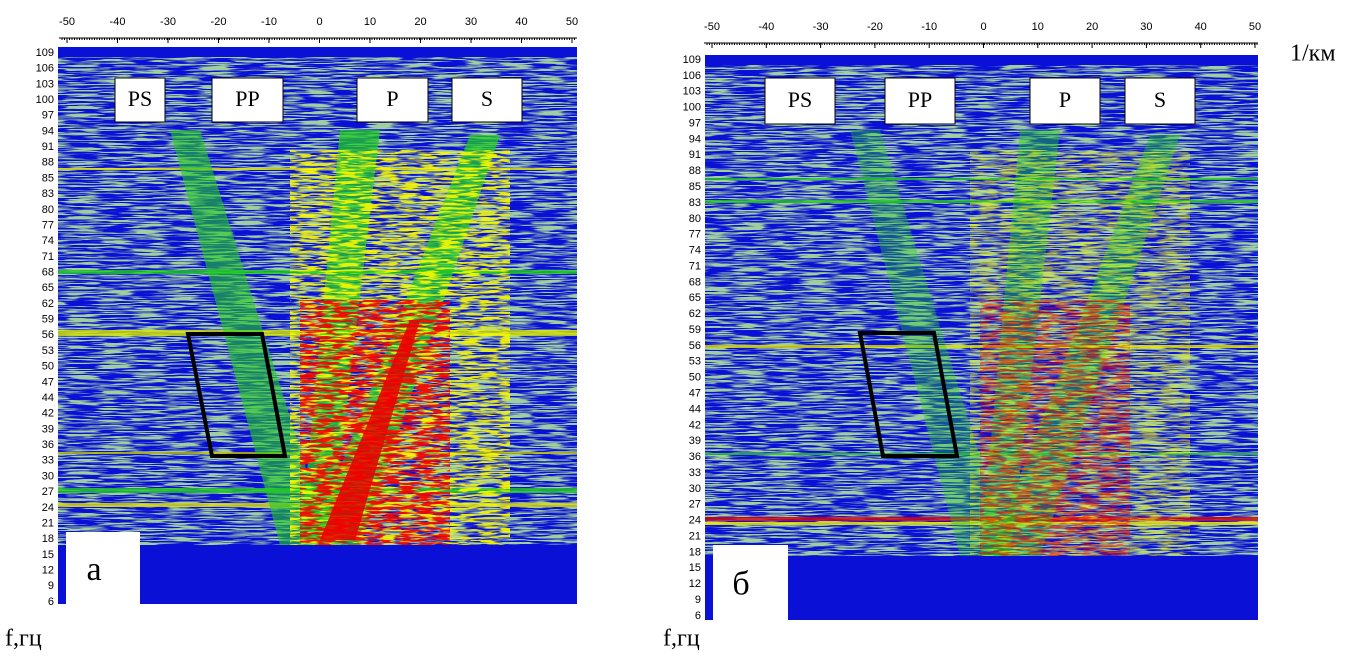  What do you see at coordinates (740, 583) in the screenshot?
I see `panel-letter: б` at bounding box center [740, 583].